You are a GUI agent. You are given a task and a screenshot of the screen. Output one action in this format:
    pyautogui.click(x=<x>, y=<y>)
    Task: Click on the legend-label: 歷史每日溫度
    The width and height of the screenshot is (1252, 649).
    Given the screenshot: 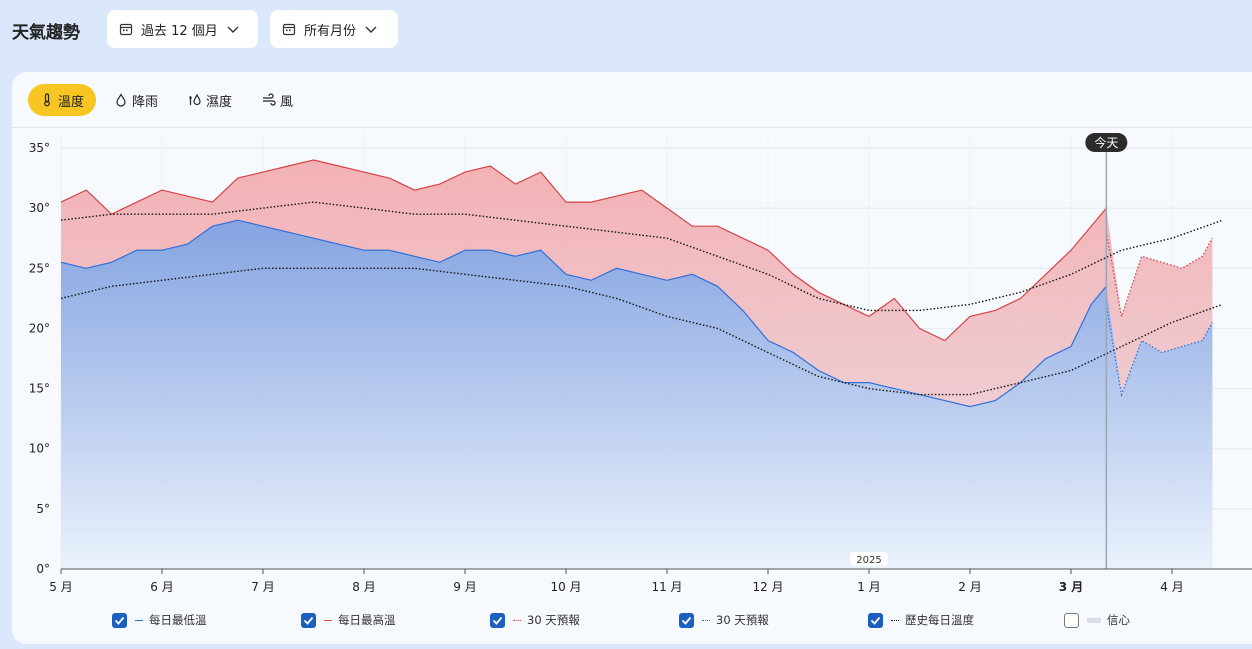 What is the action you would take?
    pyautogui.click(x=939, y=620)
    